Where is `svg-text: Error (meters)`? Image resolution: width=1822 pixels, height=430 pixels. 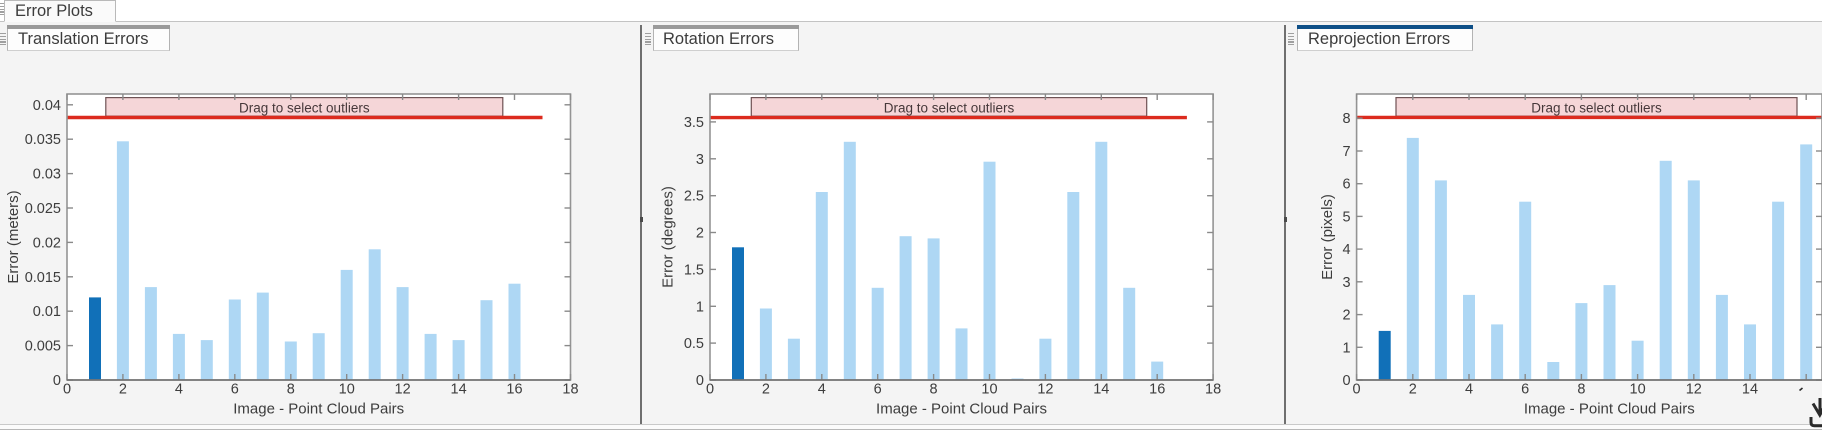 svg-text: Error (meters) is located at coordinates (13, 236).